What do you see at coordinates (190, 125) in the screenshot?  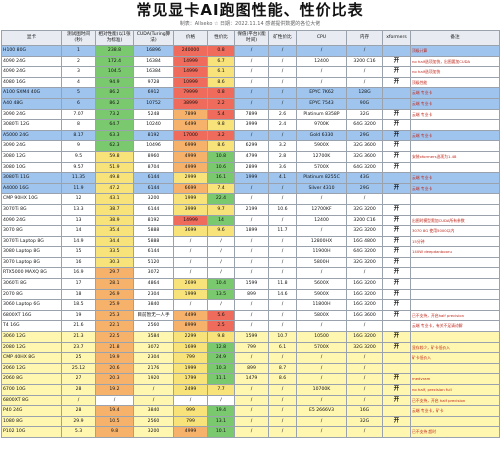 I see `table-cell: 6499` at bounding box center [190, 125].